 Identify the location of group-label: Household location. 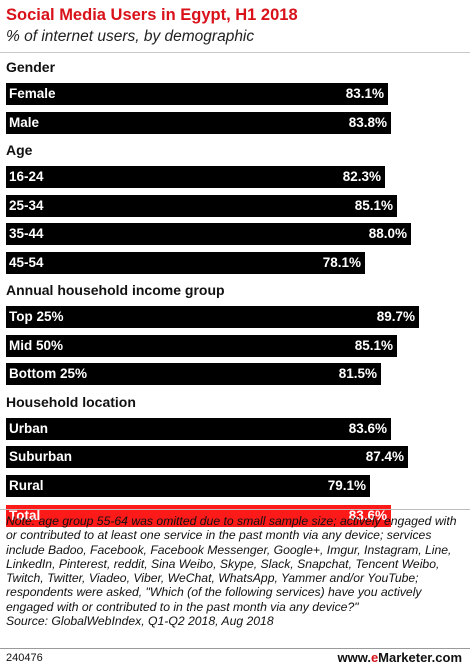
(71, 401).